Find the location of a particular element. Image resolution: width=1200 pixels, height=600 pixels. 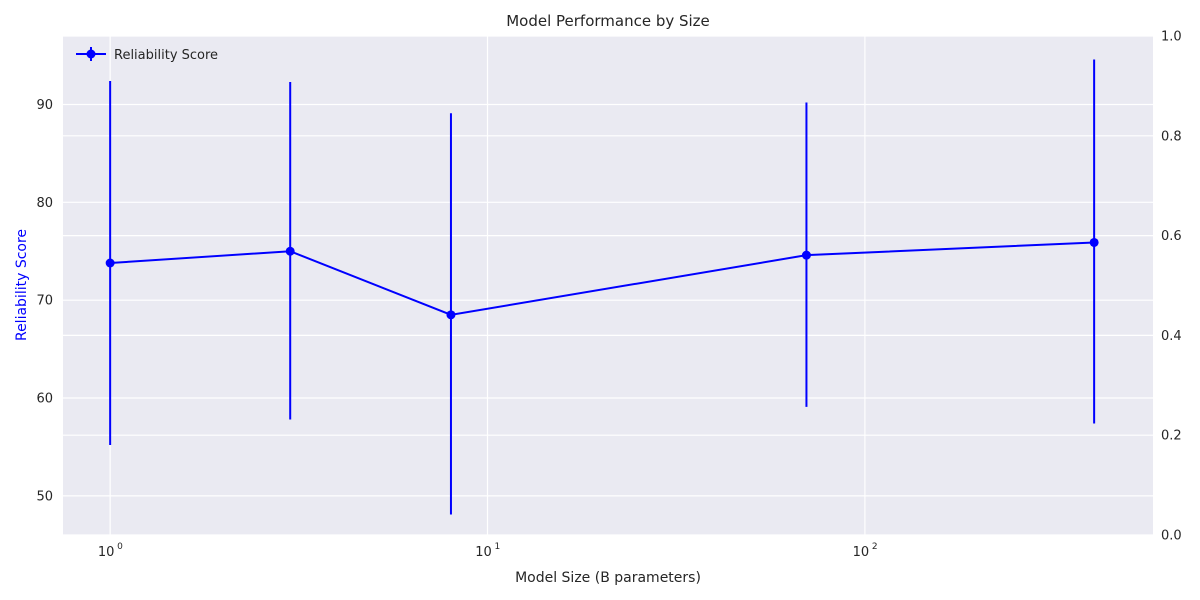

secondary-y-axis-ticks: 0.0 0.2 0.4 0.6 0.8 1.0 is located at coordinates (1171, 287).